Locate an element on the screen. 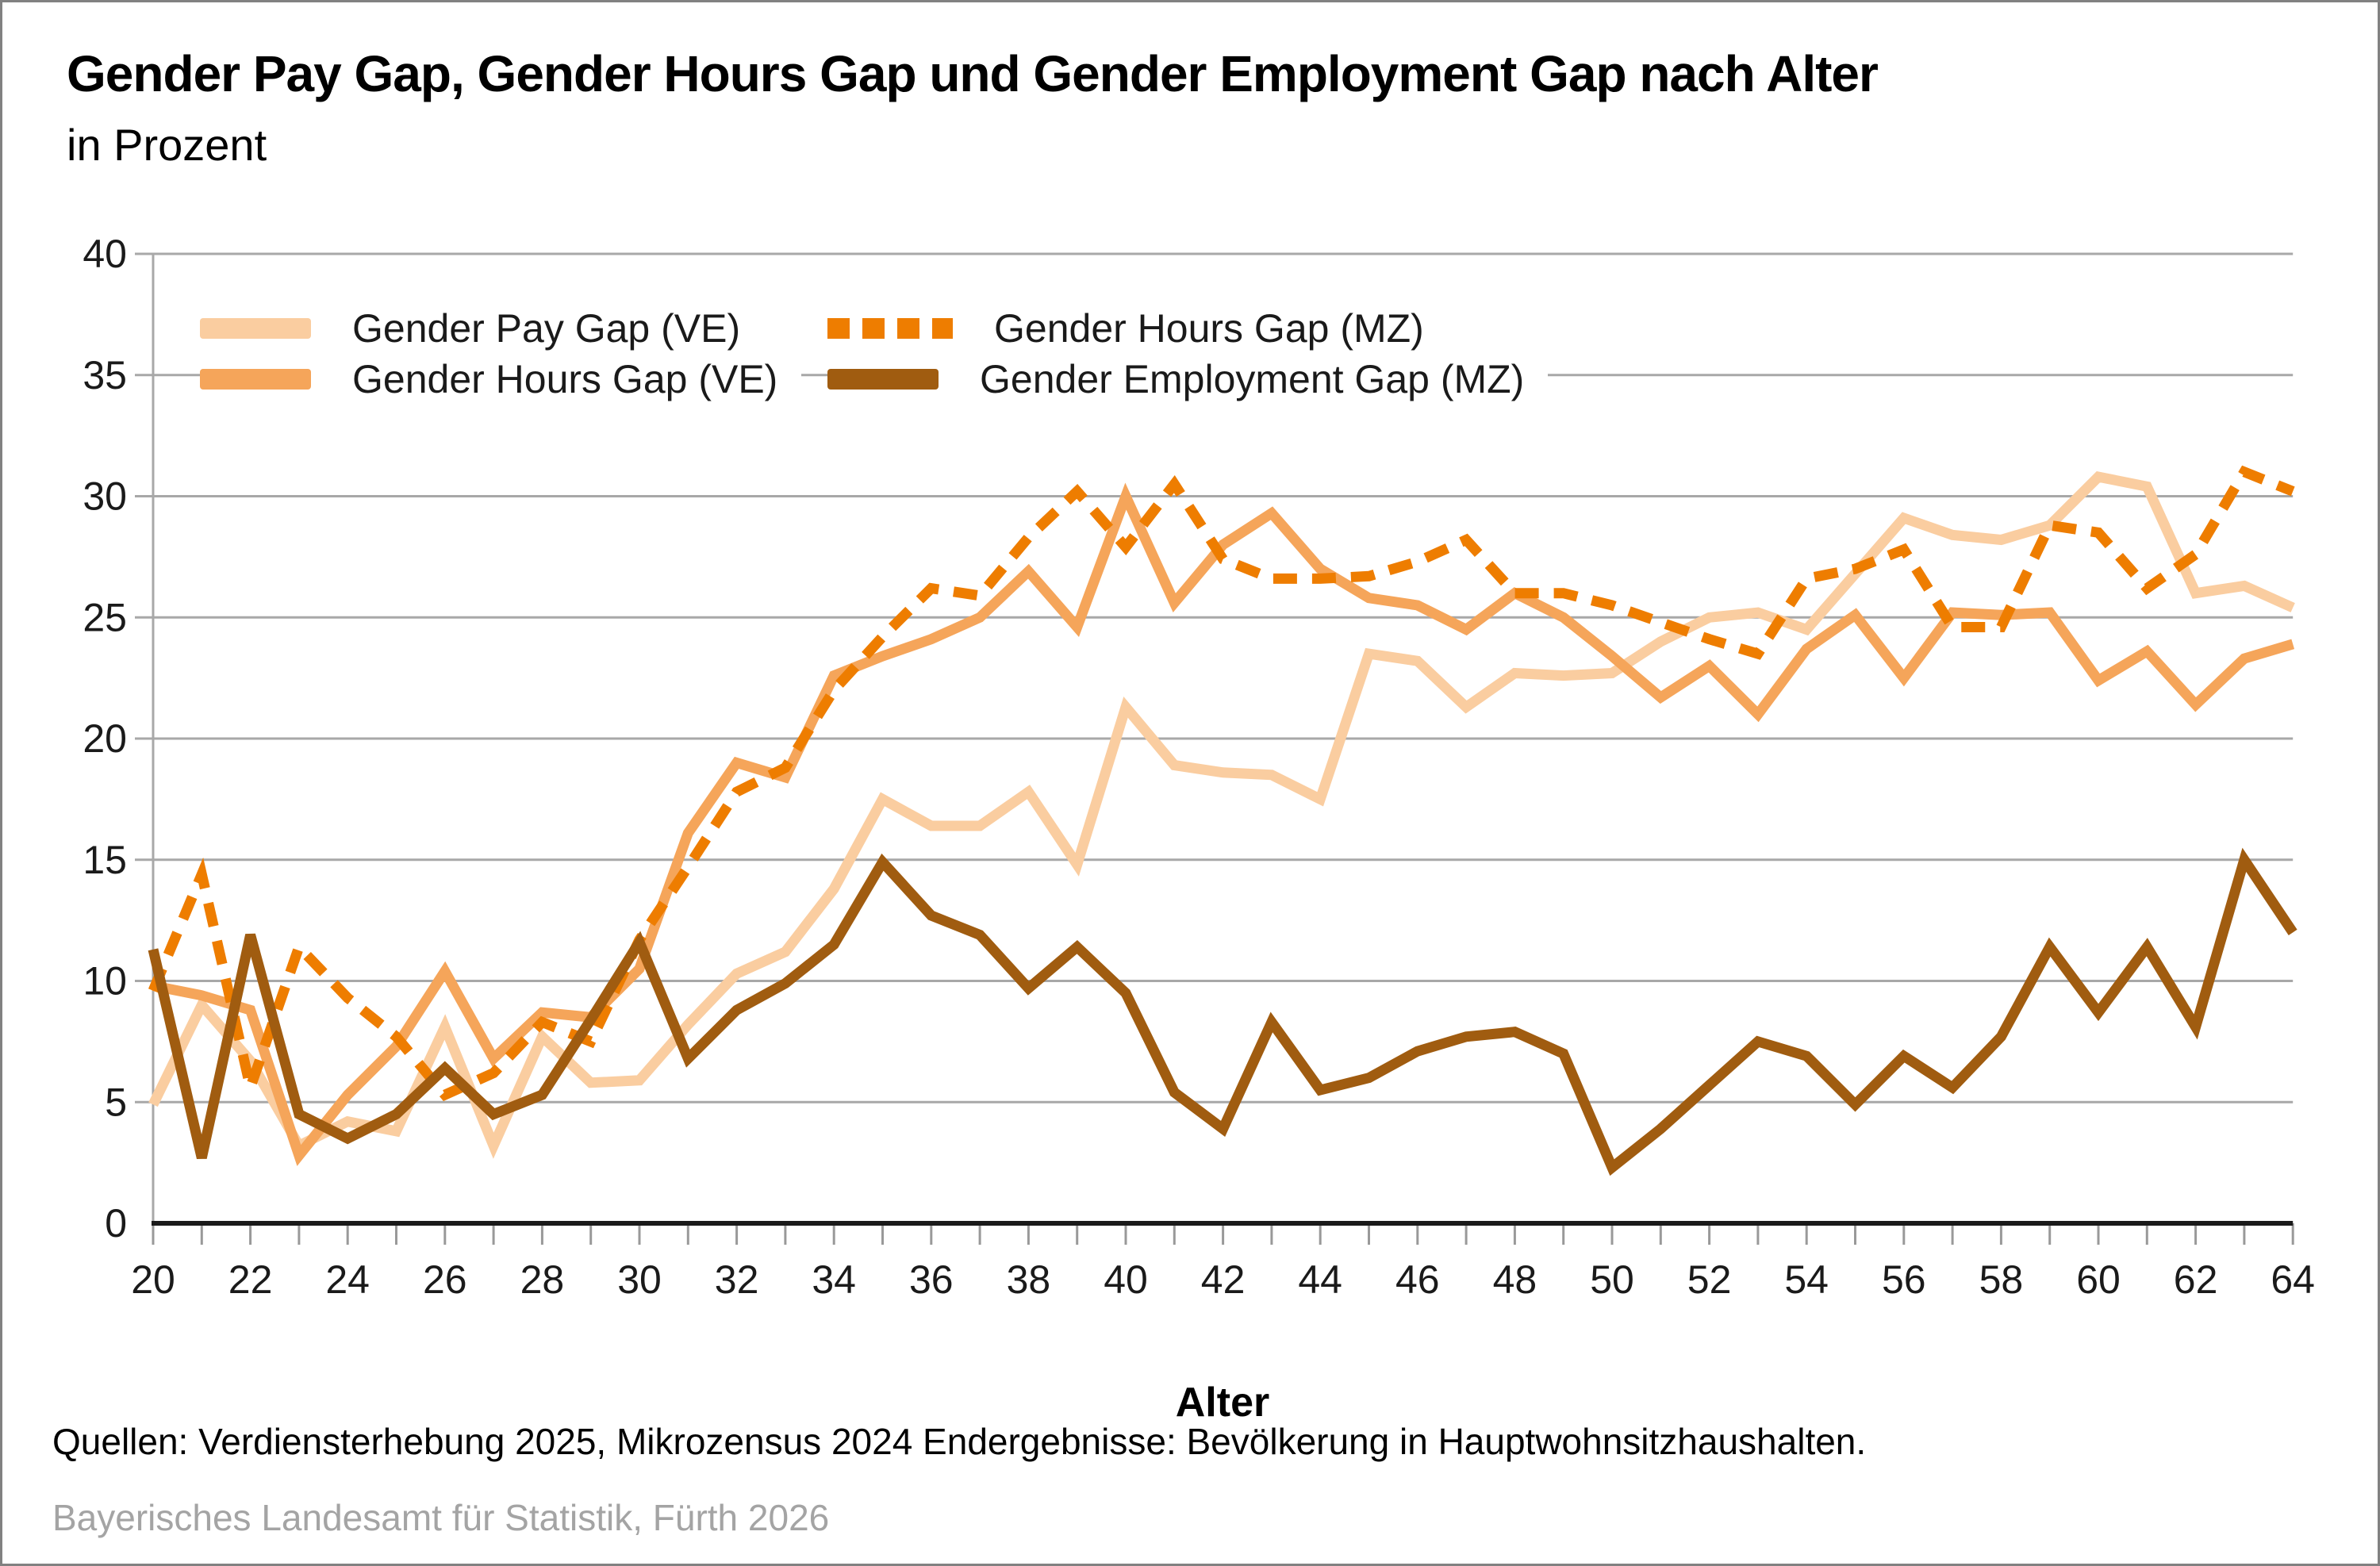  x-tick-label-30: 30 is located at coordinates (639, 1279).